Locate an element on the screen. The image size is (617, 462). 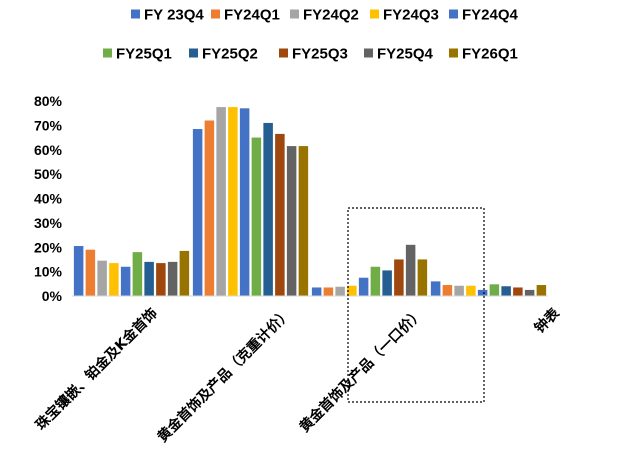
legend-label: FY24Q4 is located at coordinates (490, 15).